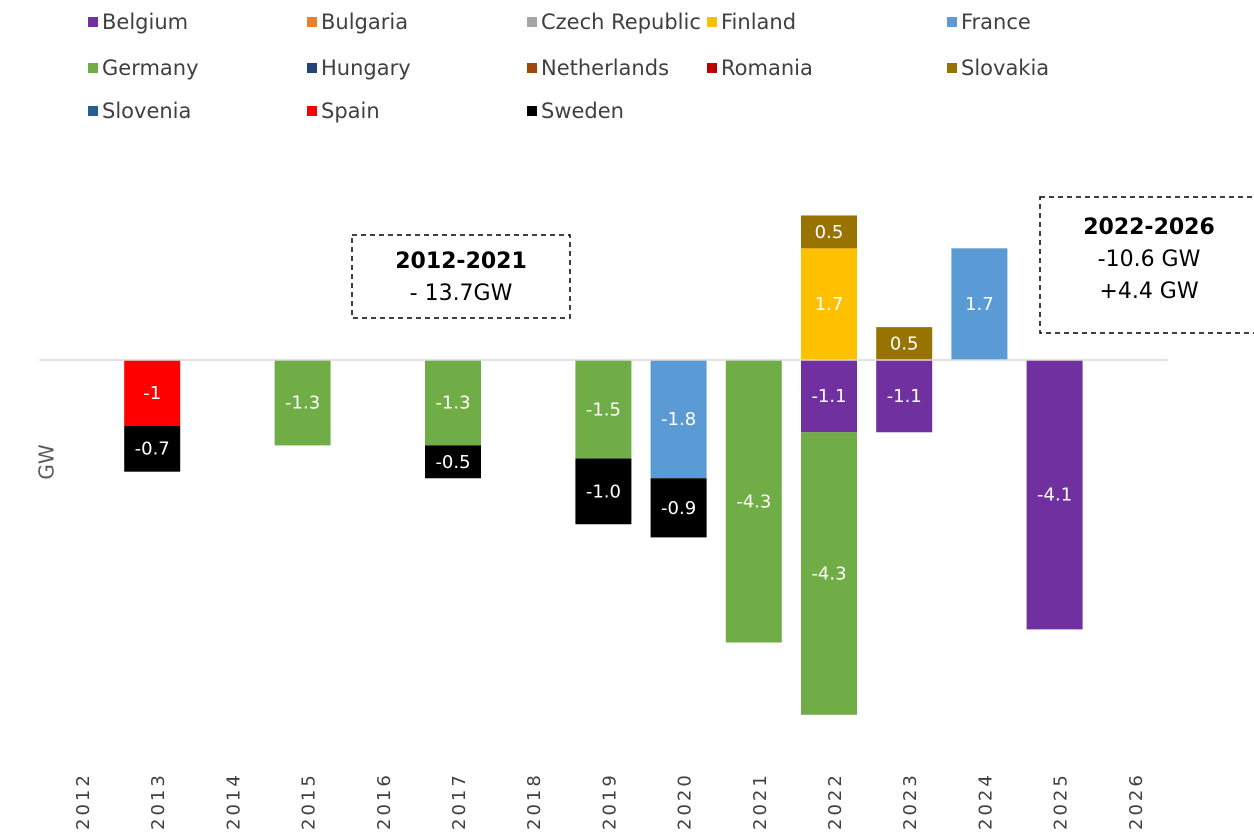 This screenshot has width=1254, height=836. I want to click on y-axis-label: GW, so click(47, 461).